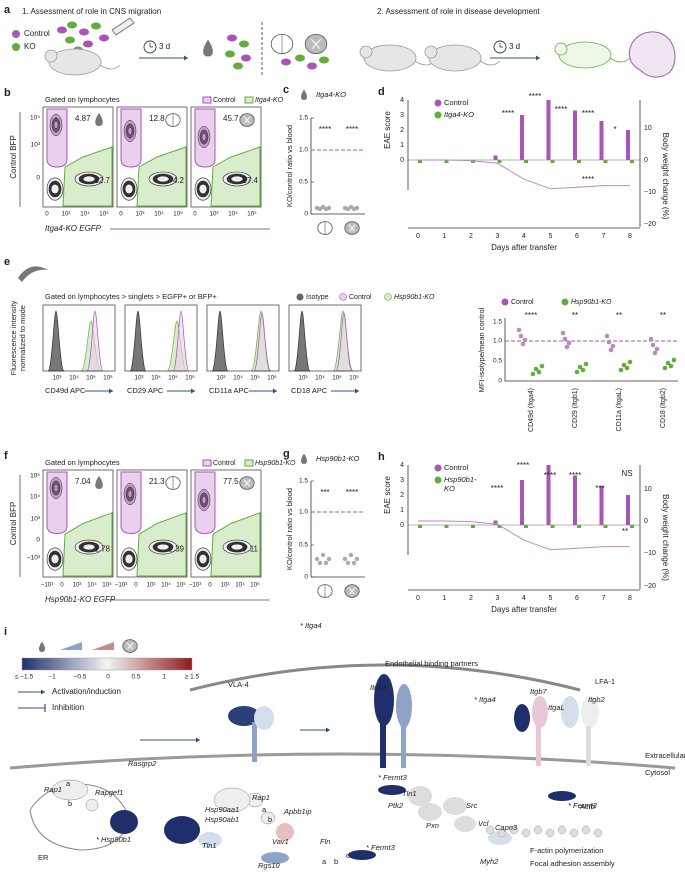  Describe the element at coordinates (431, 663) in the screenshot. I see `label: Endothelial binding partners` at that location.